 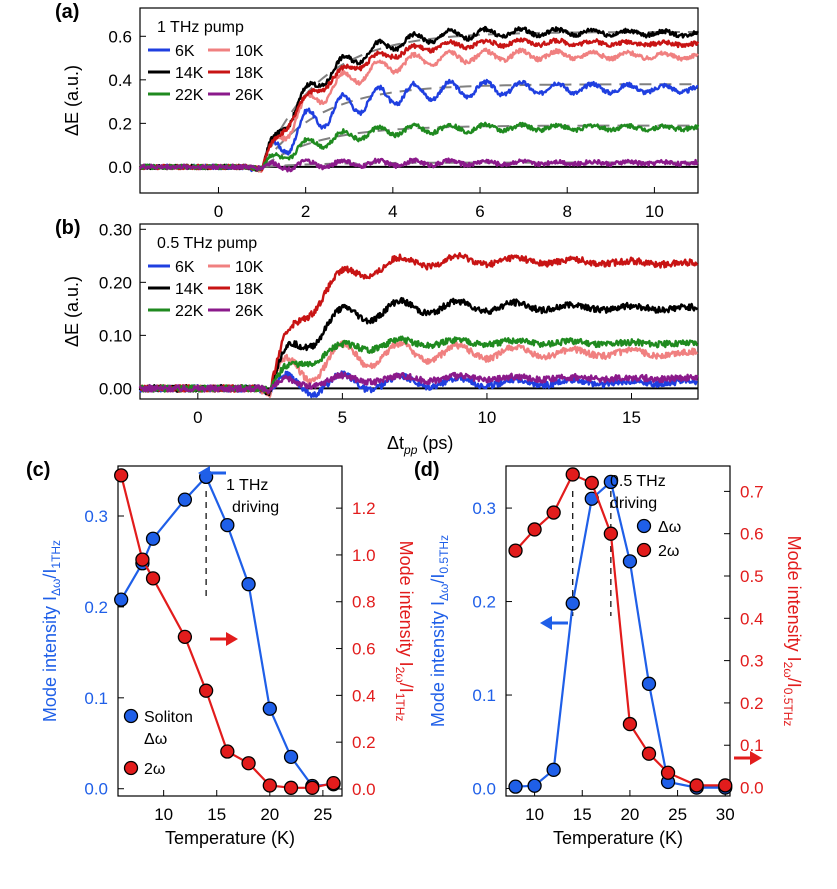 What do you see at coordinates (427, 470) in the screenshot?
I see `panel-label: (d)` at bounding box center [427, 470].